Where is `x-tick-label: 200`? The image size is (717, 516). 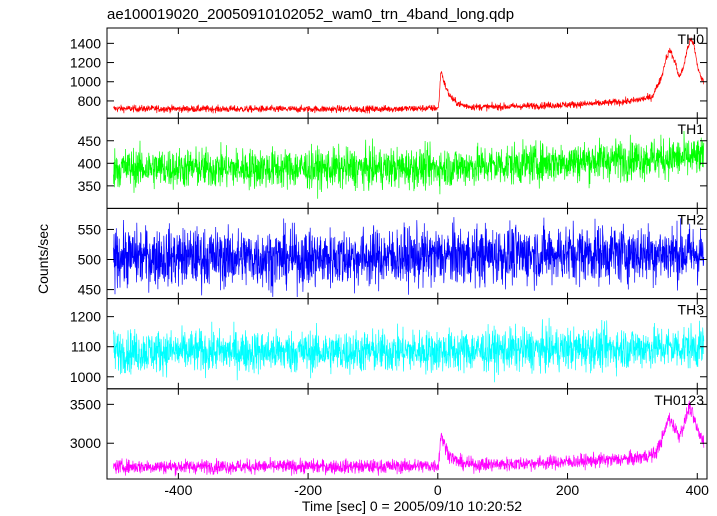
x-tick-label: 200 is located at coordinates (568, 490).